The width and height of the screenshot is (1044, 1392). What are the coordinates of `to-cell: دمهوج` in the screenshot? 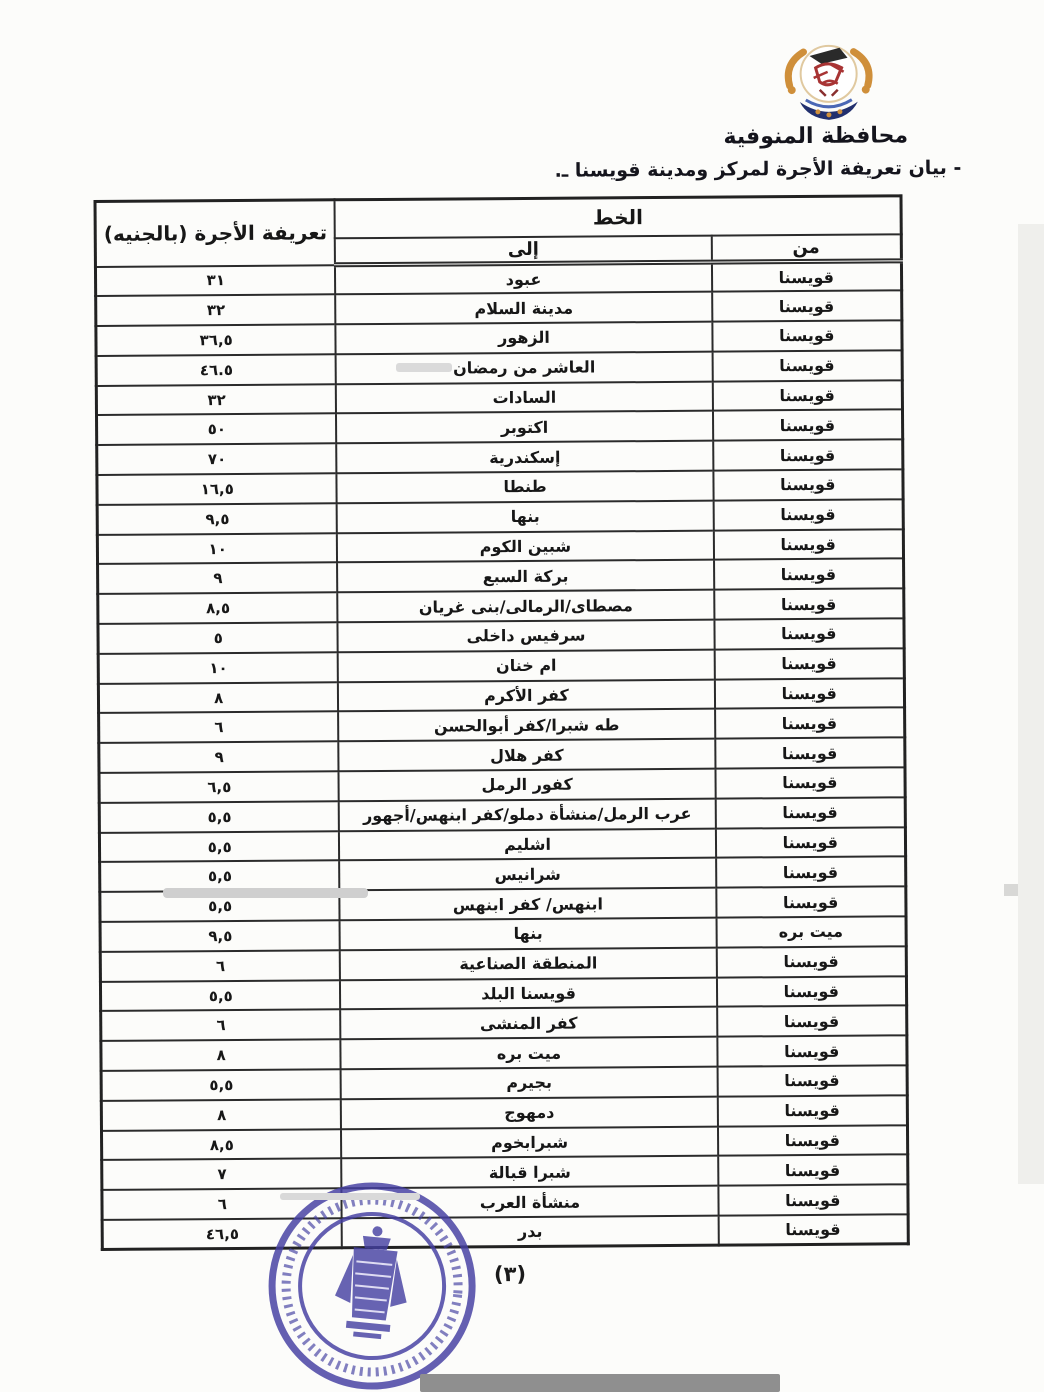 It's located at (529, 1112).